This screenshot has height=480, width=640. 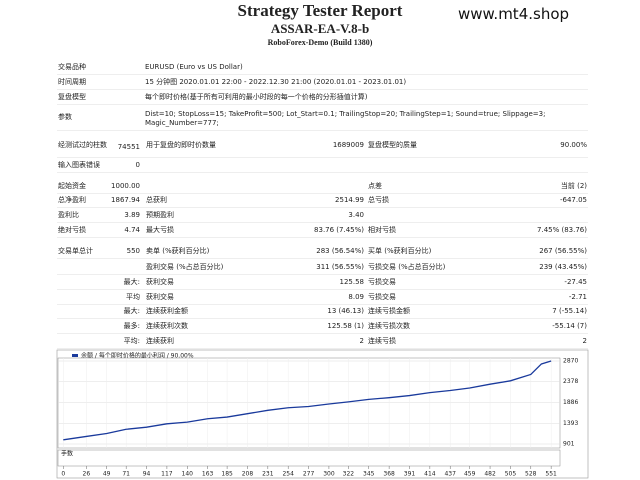 What do you see at coordinates (348, 145) in the screenshot?
I see `stat-value: 1689009` at bounding box center [348, 145].